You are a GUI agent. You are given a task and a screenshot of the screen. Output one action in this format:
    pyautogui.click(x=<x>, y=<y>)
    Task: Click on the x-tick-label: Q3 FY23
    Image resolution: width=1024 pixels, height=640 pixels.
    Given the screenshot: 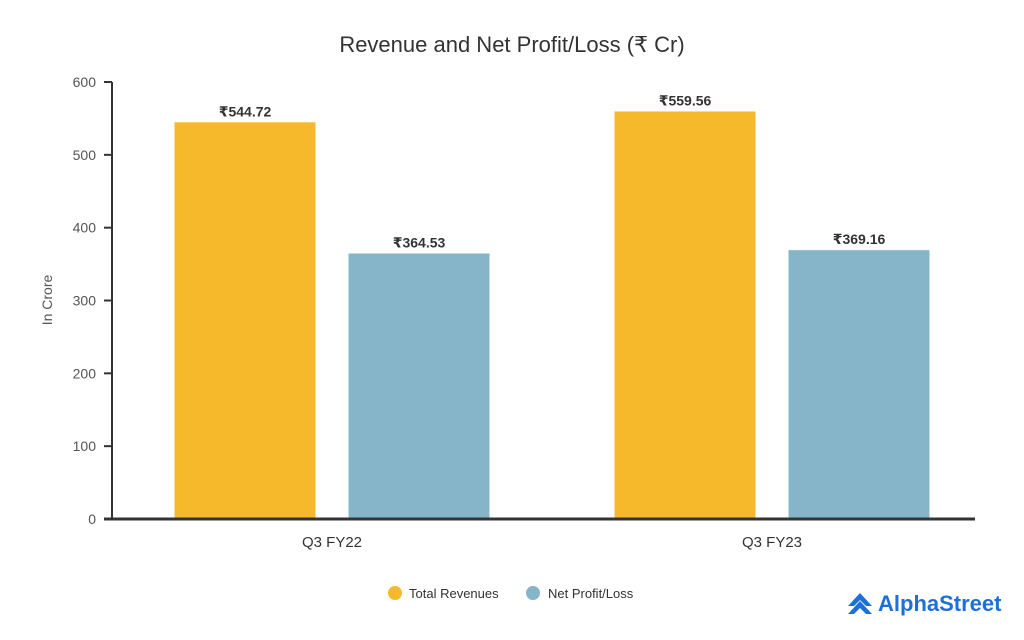 What is the action you would take?
    pyautogui.click(x=772, y=542)
    